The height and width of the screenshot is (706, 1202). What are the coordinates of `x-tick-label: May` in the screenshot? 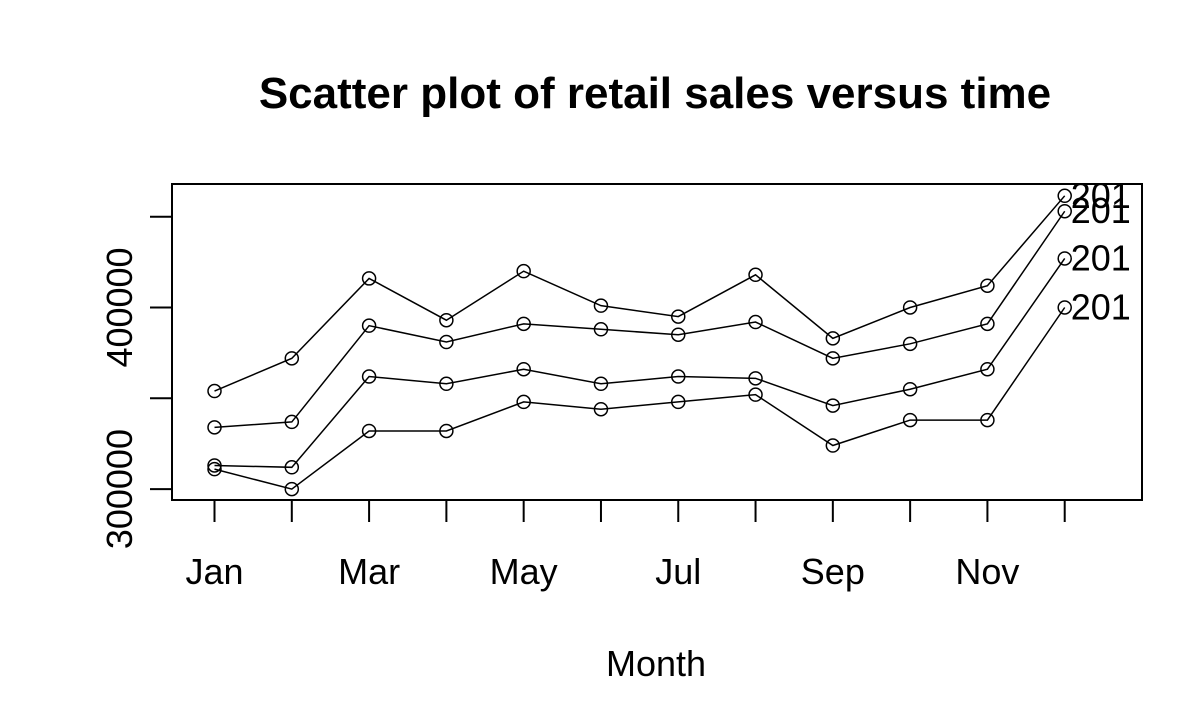 It's located at (524, 571).